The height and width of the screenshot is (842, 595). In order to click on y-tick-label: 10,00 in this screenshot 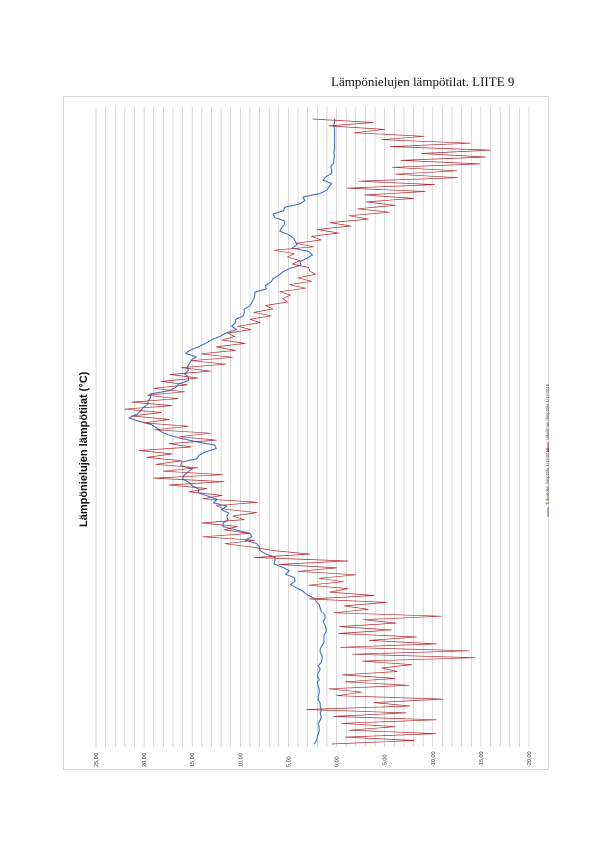, I will do `click(241, 760)`.